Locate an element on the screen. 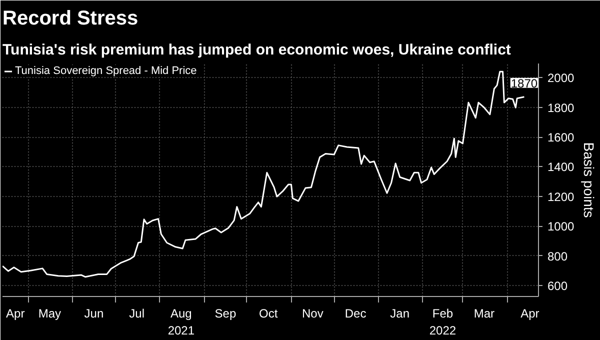 The image size is (600, 340). x-tick-label: May is located at coordinates (50, 313).